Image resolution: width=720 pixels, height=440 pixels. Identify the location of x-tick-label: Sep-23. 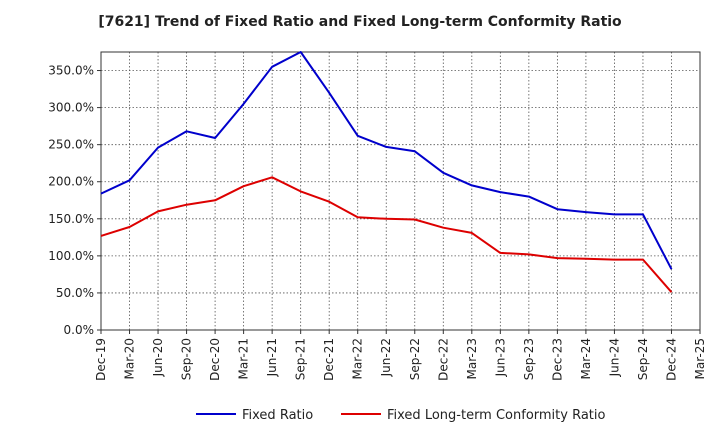
(529, 359).